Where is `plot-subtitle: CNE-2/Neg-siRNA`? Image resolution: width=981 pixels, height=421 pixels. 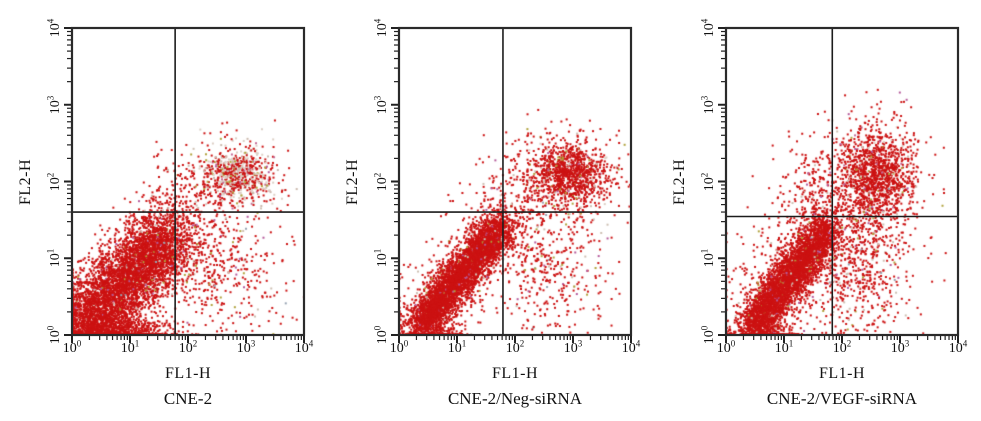
plot-subtitle: CNE-2/Neg-siRNA is located at coordinates (515, 398).